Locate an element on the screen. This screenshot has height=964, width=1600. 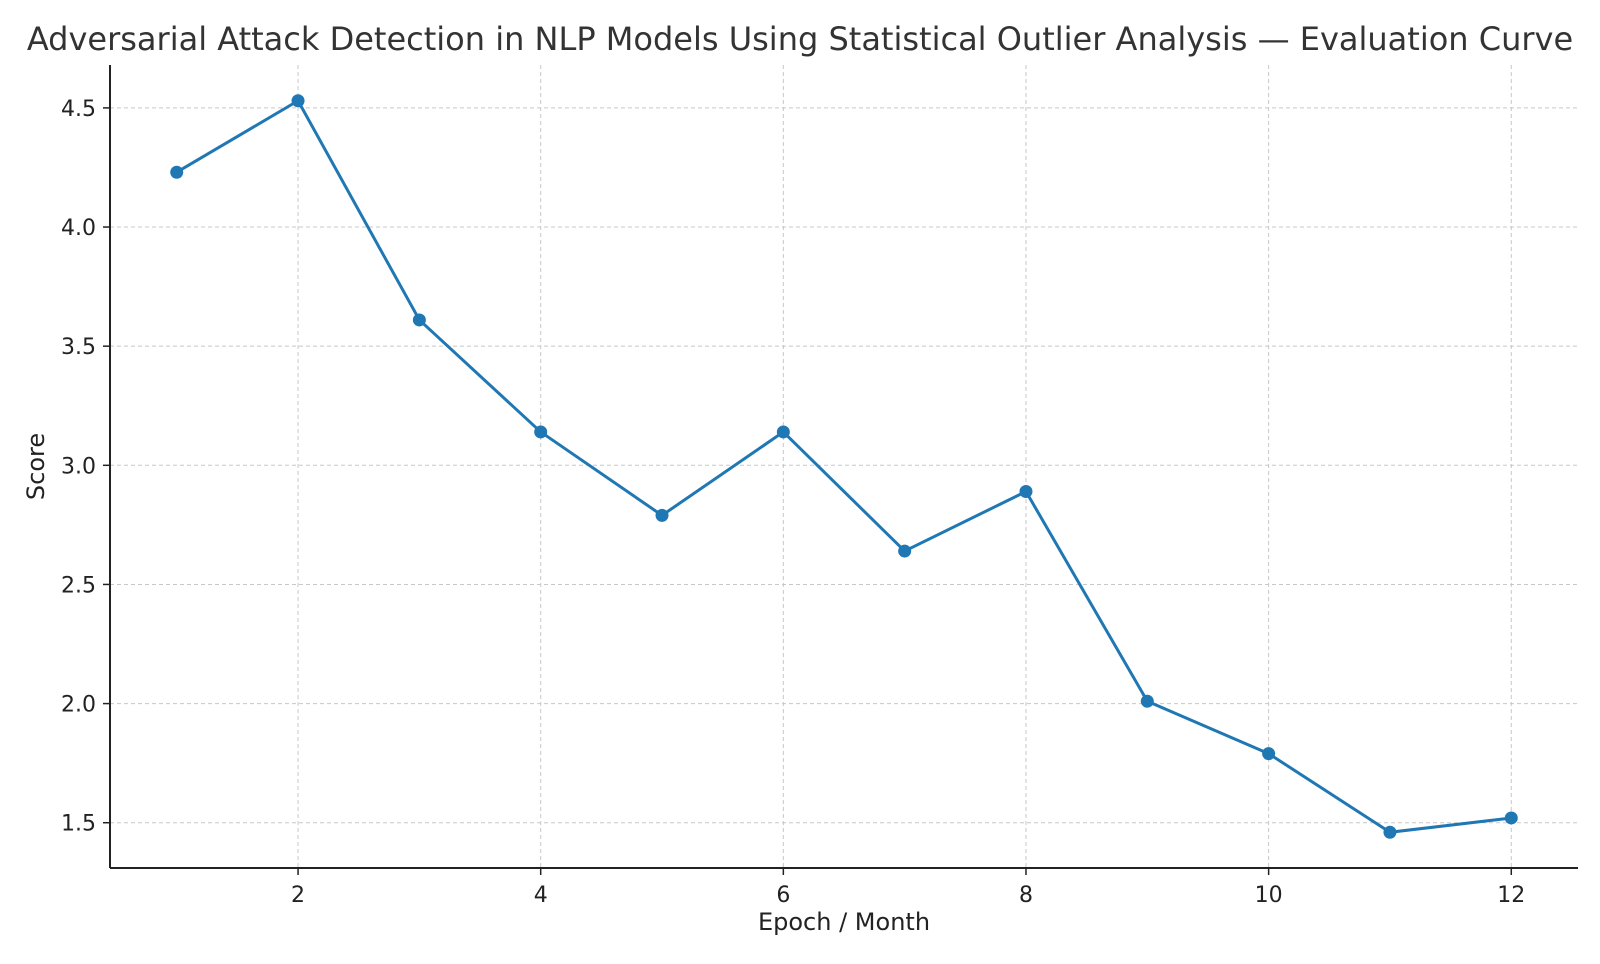
y-tick-label: 2.0 is located at coordinates (78, 705).